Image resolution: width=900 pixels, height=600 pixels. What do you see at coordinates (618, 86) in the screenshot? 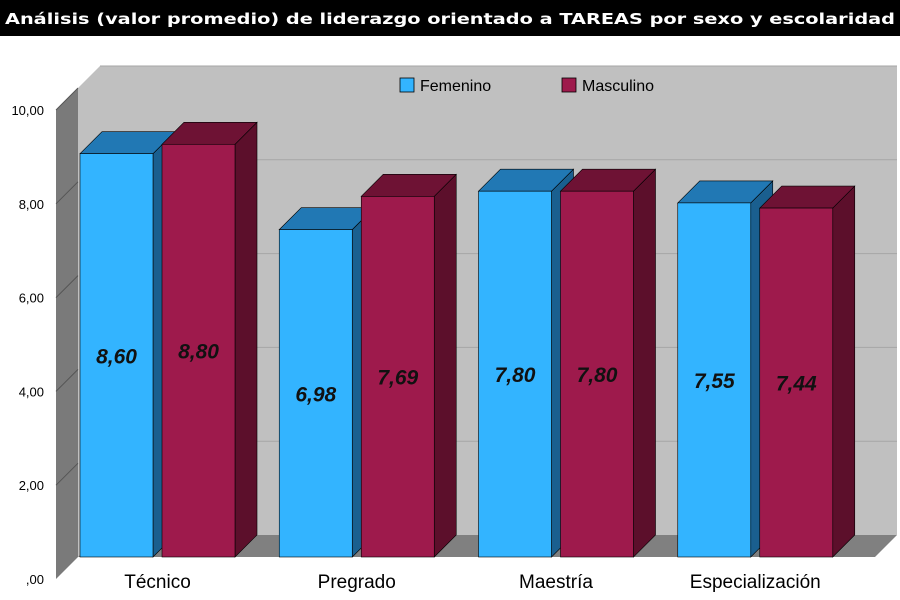
I see `legend-label: Masculino` at bounding box center [618, 86].